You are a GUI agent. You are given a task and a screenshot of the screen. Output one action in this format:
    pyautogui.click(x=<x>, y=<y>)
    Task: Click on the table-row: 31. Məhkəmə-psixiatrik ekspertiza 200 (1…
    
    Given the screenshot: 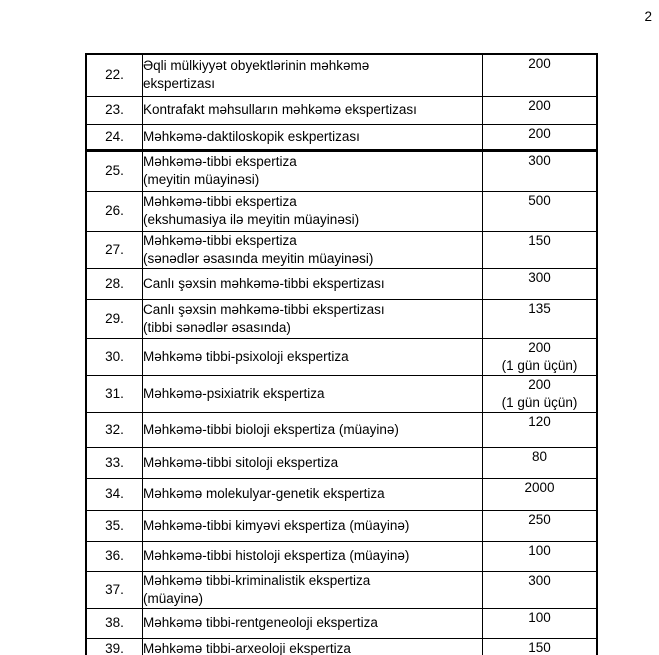 What is the action you would take?
    pyautogui.click(x=341, y=393)
    